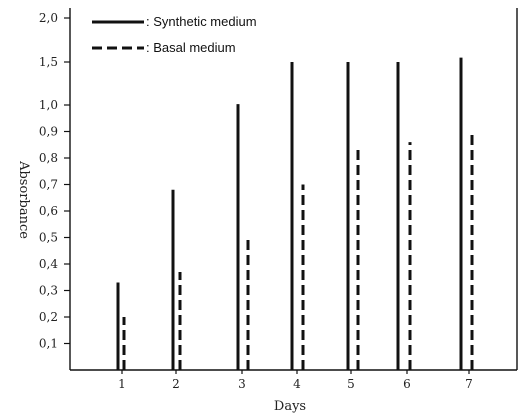 The image size is (524, 418). What do you see at coordinates (201, 21) in the screenshot?
I see `legend-label-synthetic: : Synthetic medium` at bounding box center [201, 21].